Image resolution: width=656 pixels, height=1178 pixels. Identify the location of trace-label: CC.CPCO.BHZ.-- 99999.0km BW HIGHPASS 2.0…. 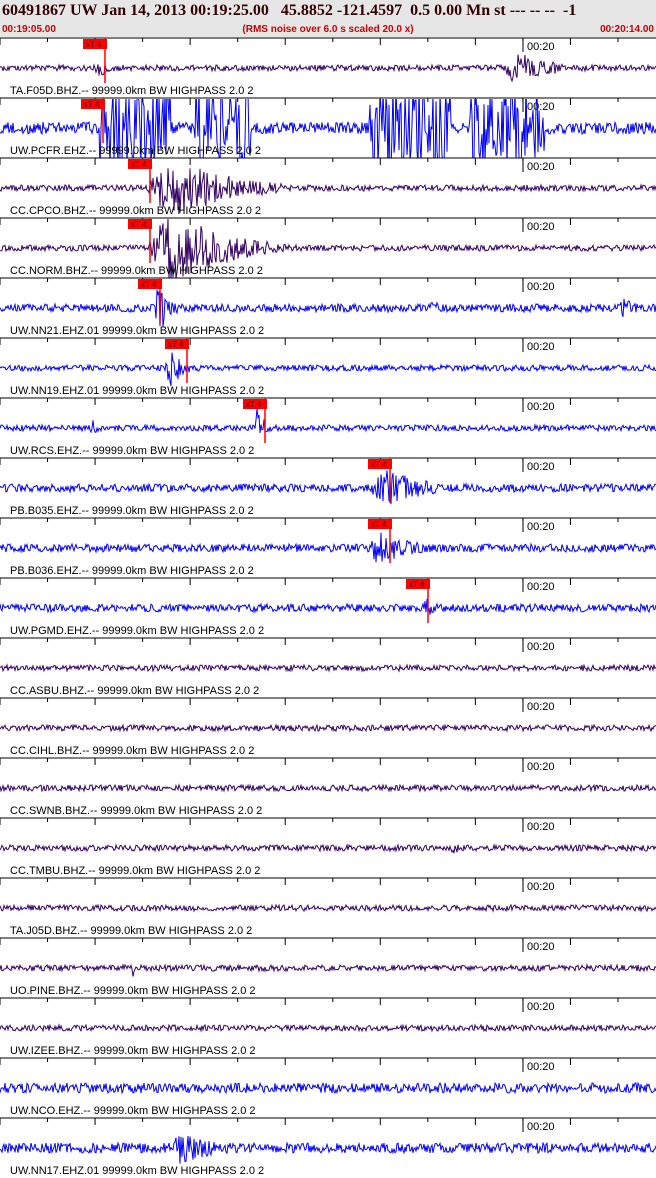
(135, 211).